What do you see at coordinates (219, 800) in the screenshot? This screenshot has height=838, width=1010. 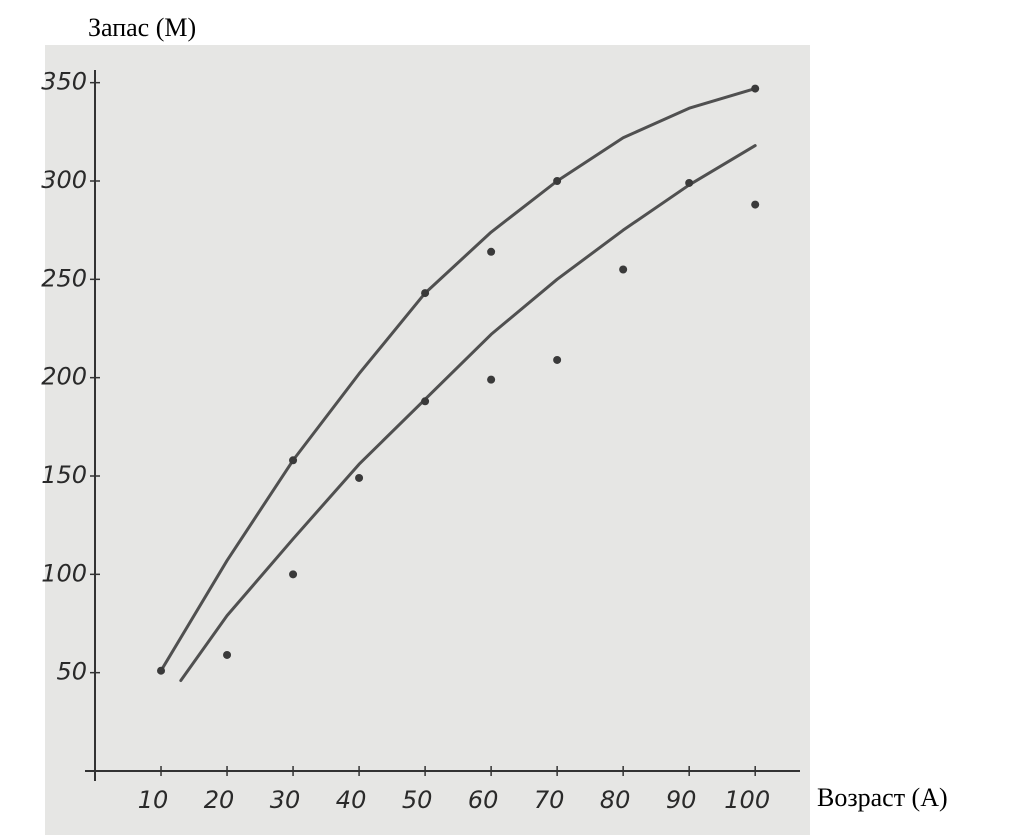 I see `x-tick-label: 20` at bounding box center [219, 800].